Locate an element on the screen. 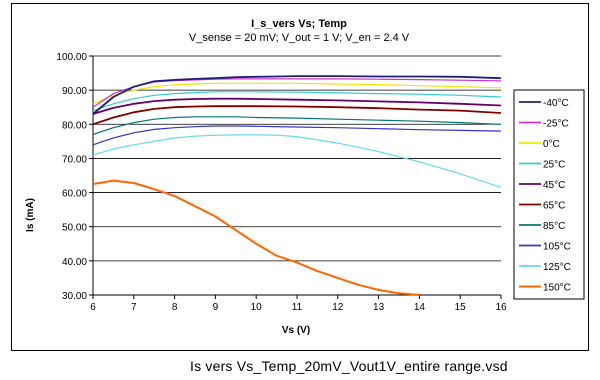 Image resolution: width=600 pixels, height=380 pixels. x-tick-label: 9 is located at coordinates (216, 307).